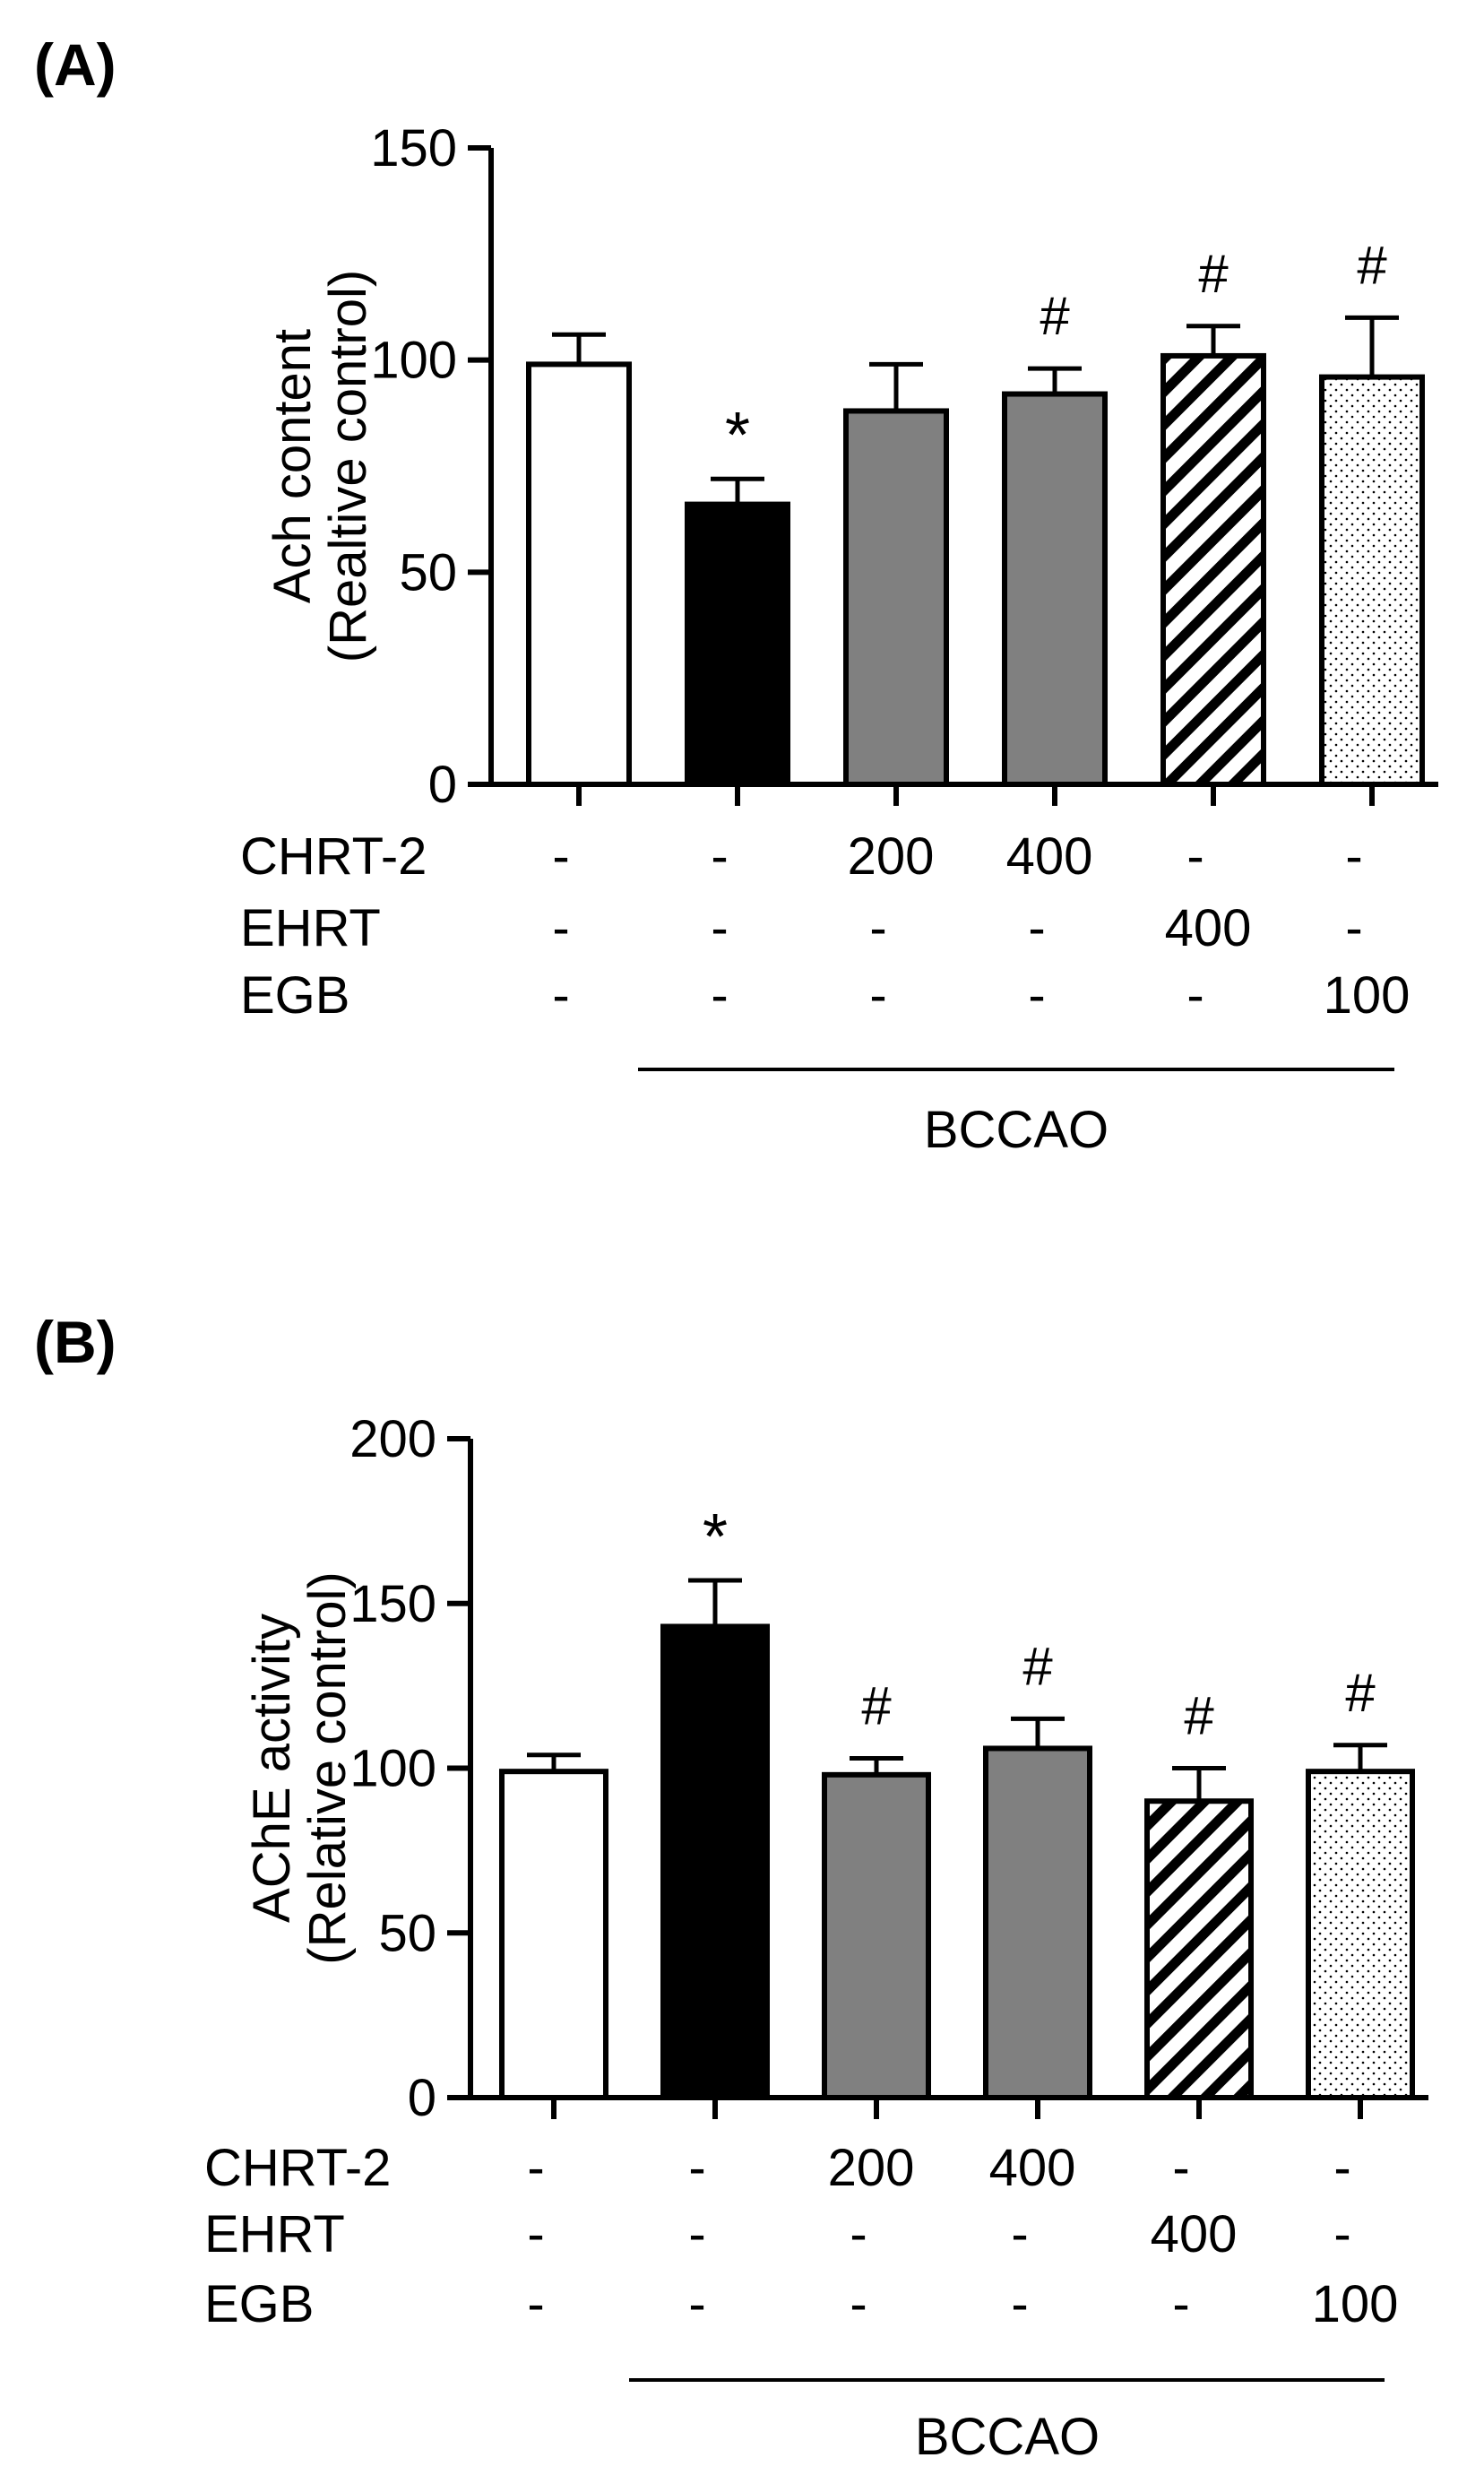  I want to click on y-axis-title-line-1: AChE activity, so click(272, 1768).